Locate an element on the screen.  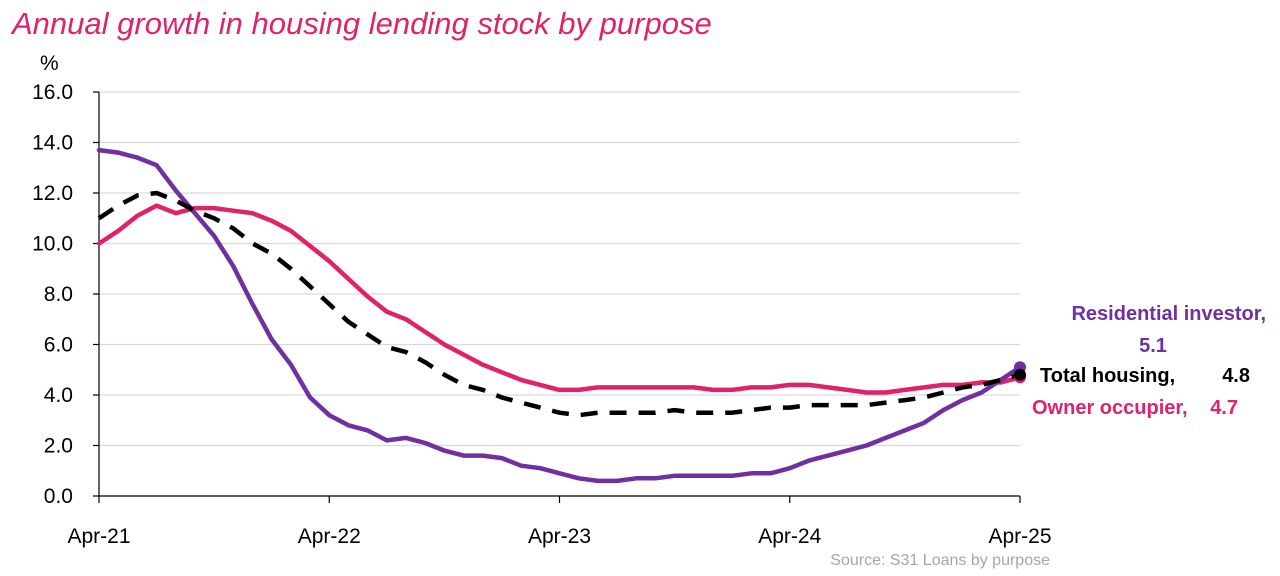
total-housing-end-marker is located at coordinates (1020, 374).